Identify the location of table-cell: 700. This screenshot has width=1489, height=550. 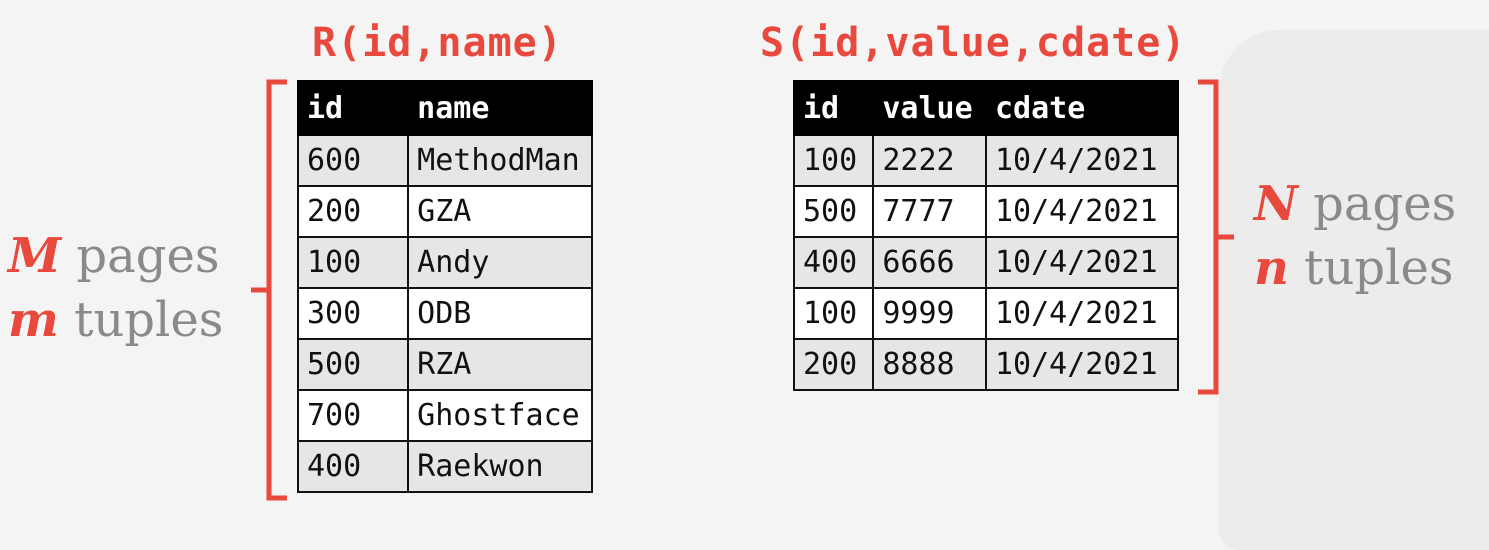
(353, 415).